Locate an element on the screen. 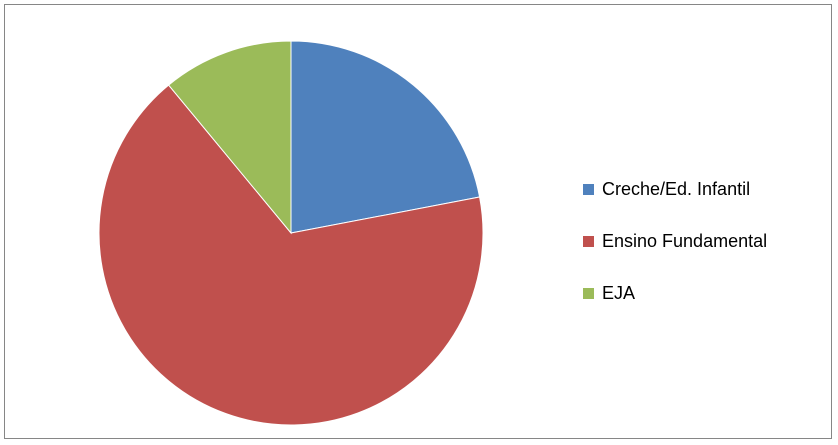 This screenshot has width=838, height=445. legend-swatch-ensino-fundamental is located at coordinates (588, 241).